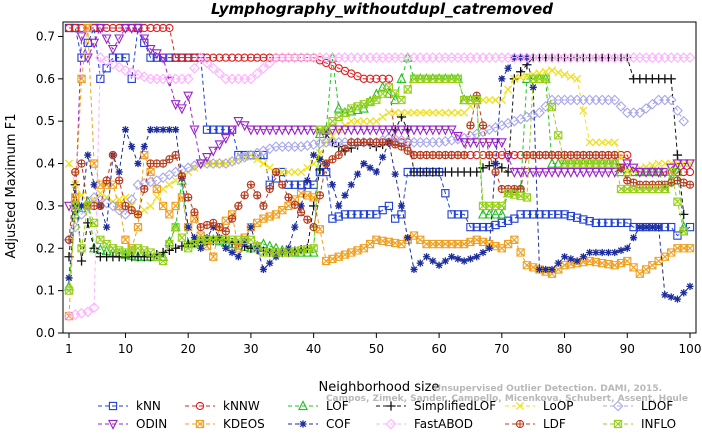 Image resolution: width=702 pixels, height=439 pixels. What do you see at coordinates (376, 349) in the screenshot?
I see `x-tick-label: 50` at bounding box center [376, 349].